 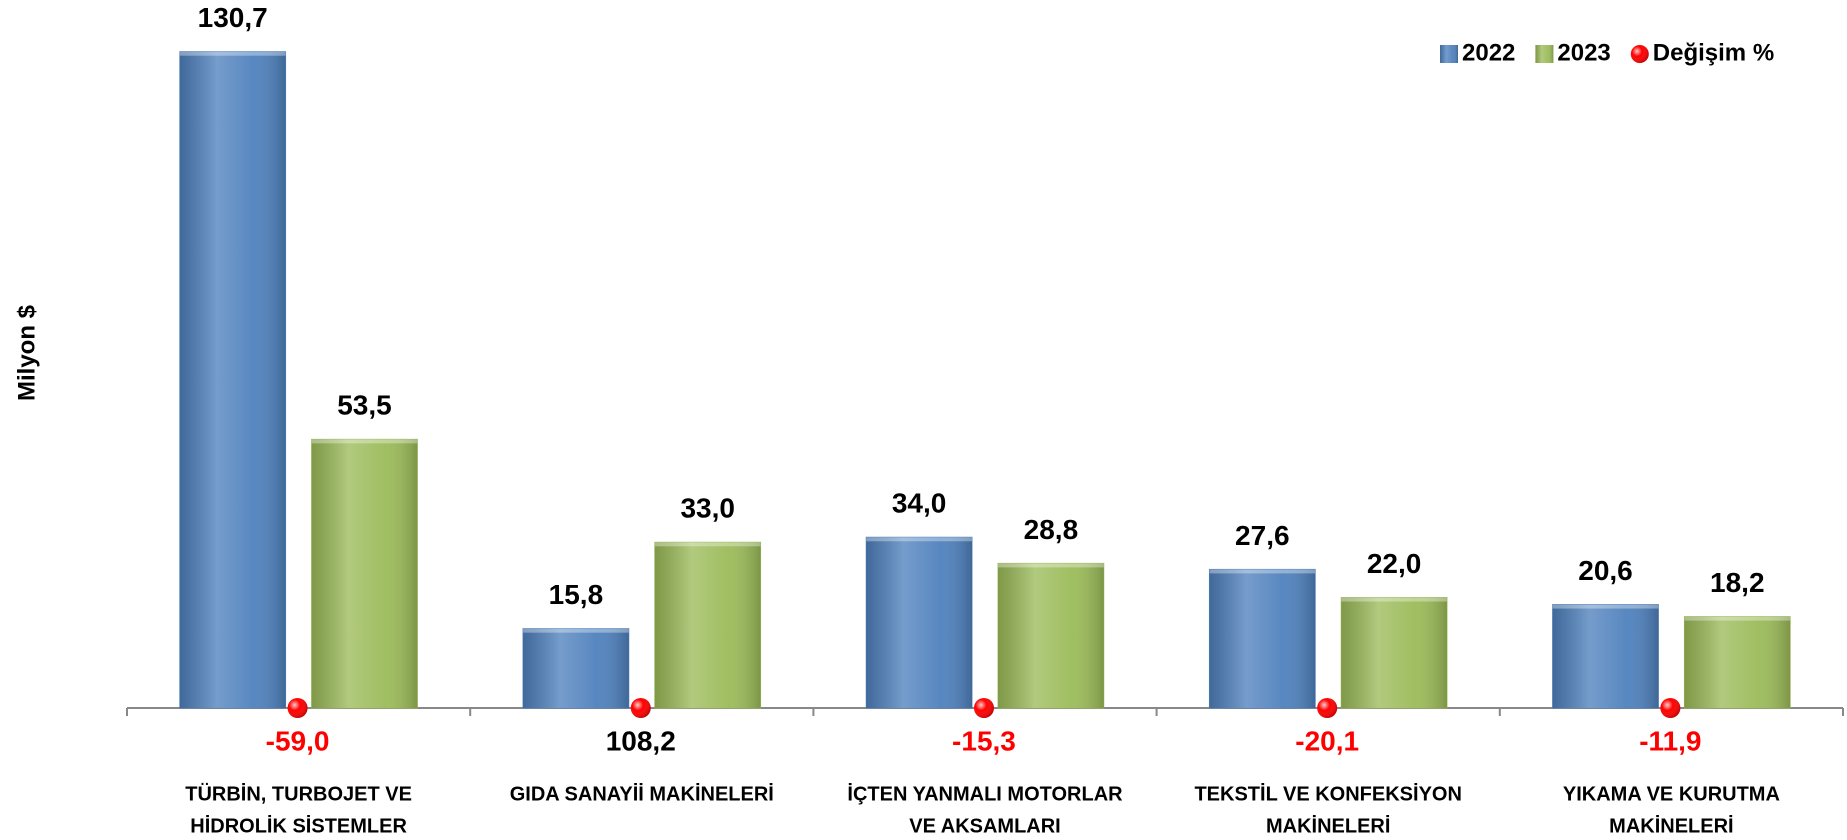 I want to click on x-tick-label: TEKSTİL VE KONFEKSİYON, so click(x=1327, y=793).